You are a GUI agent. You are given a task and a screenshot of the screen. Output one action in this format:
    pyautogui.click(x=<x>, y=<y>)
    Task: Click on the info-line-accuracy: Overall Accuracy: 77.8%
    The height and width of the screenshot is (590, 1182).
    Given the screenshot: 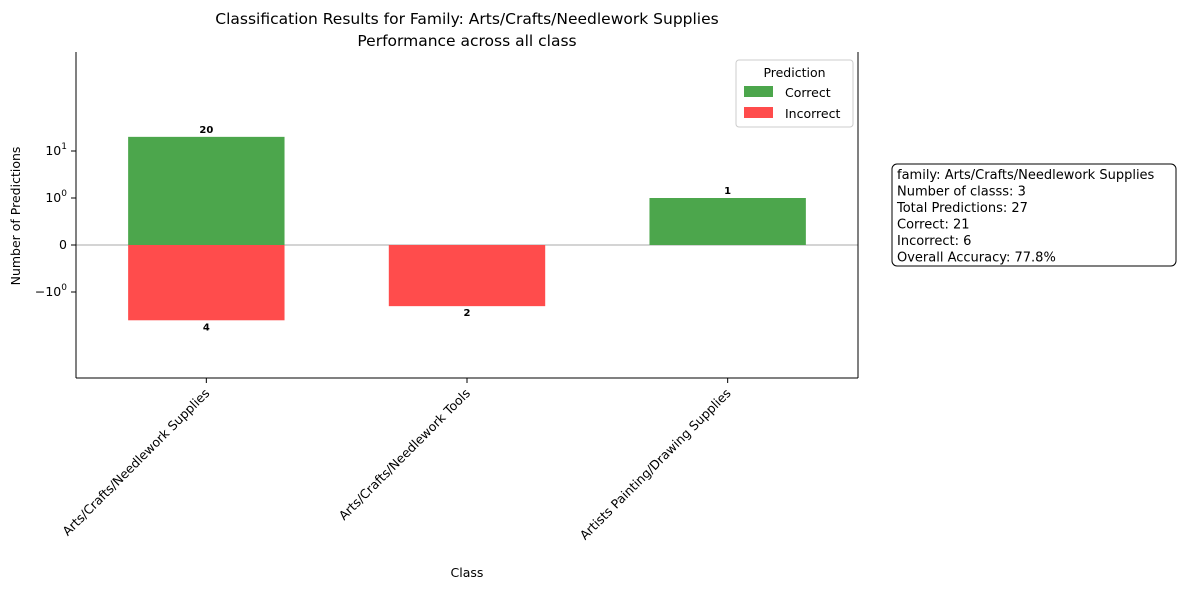 What is the action you would take?
    pyautogui.click(x=976, y=258)
    